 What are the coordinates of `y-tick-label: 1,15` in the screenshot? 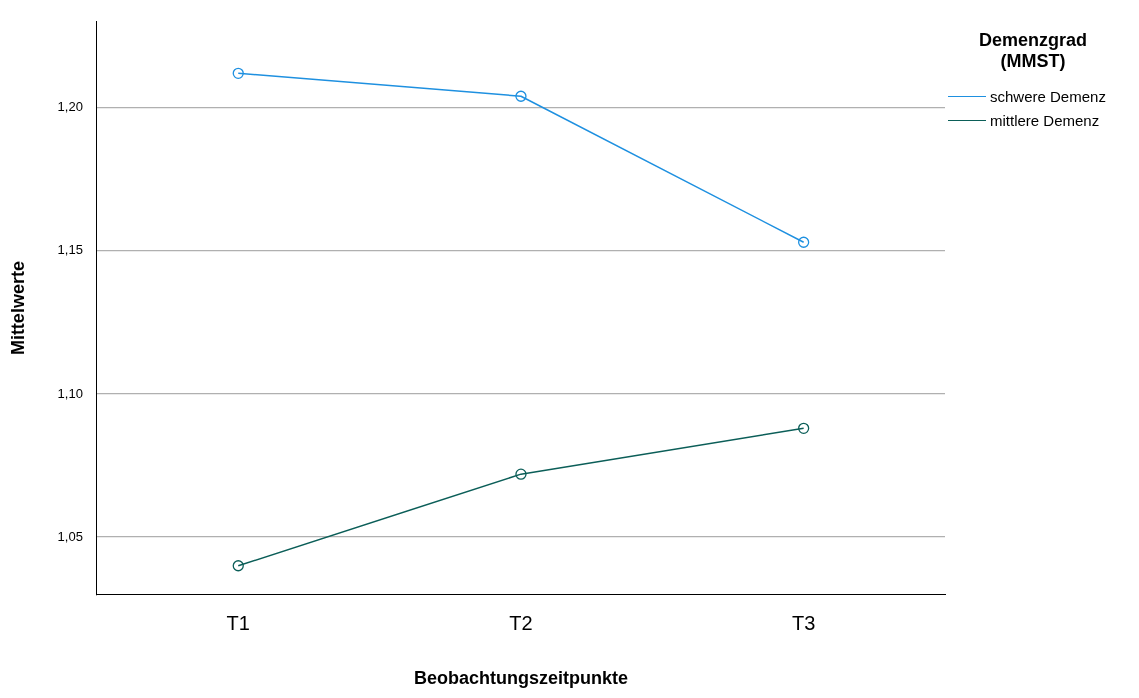 It's located at (70, 250).